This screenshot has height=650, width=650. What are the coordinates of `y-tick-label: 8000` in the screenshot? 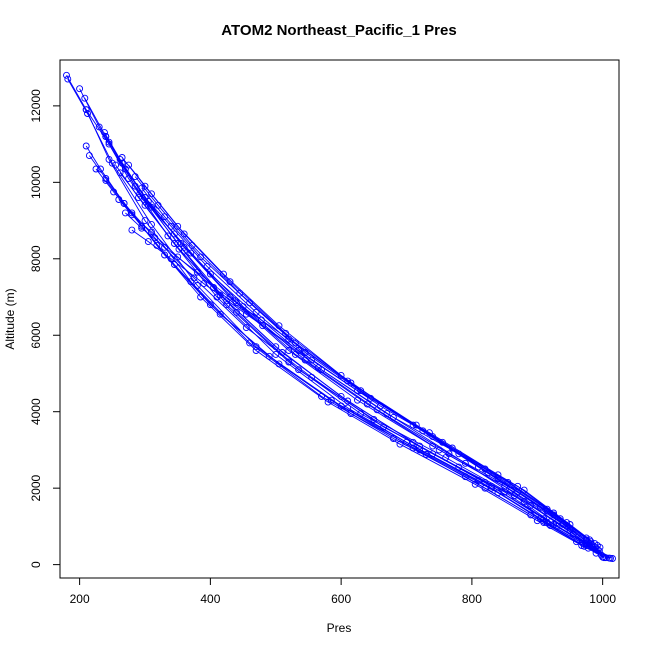 It's located at (36, 258).